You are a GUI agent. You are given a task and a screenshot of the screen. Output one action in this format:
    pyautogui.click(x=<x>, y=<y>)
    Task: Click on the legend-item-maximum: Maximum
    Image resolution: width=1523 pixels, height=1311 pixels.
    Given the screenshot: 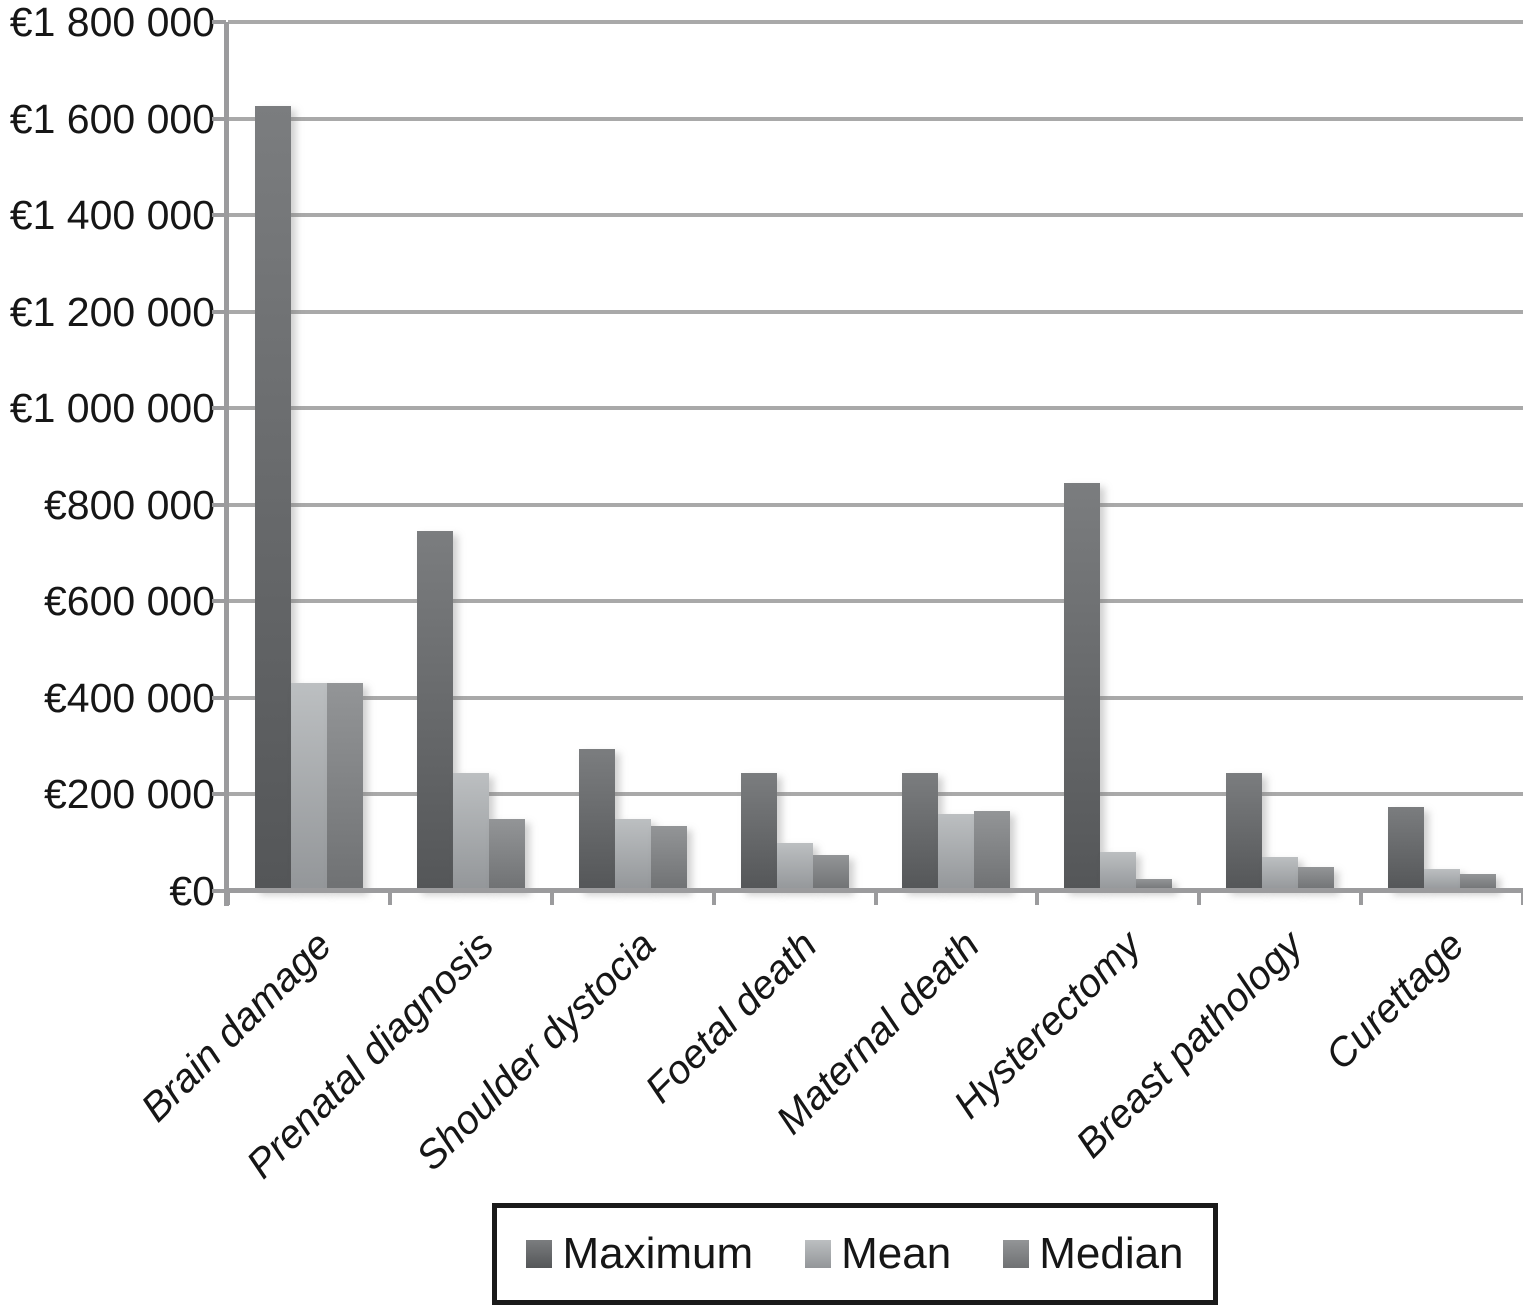 What is the action you would take?
    pyautogui.click(x=639, y=1254)
    